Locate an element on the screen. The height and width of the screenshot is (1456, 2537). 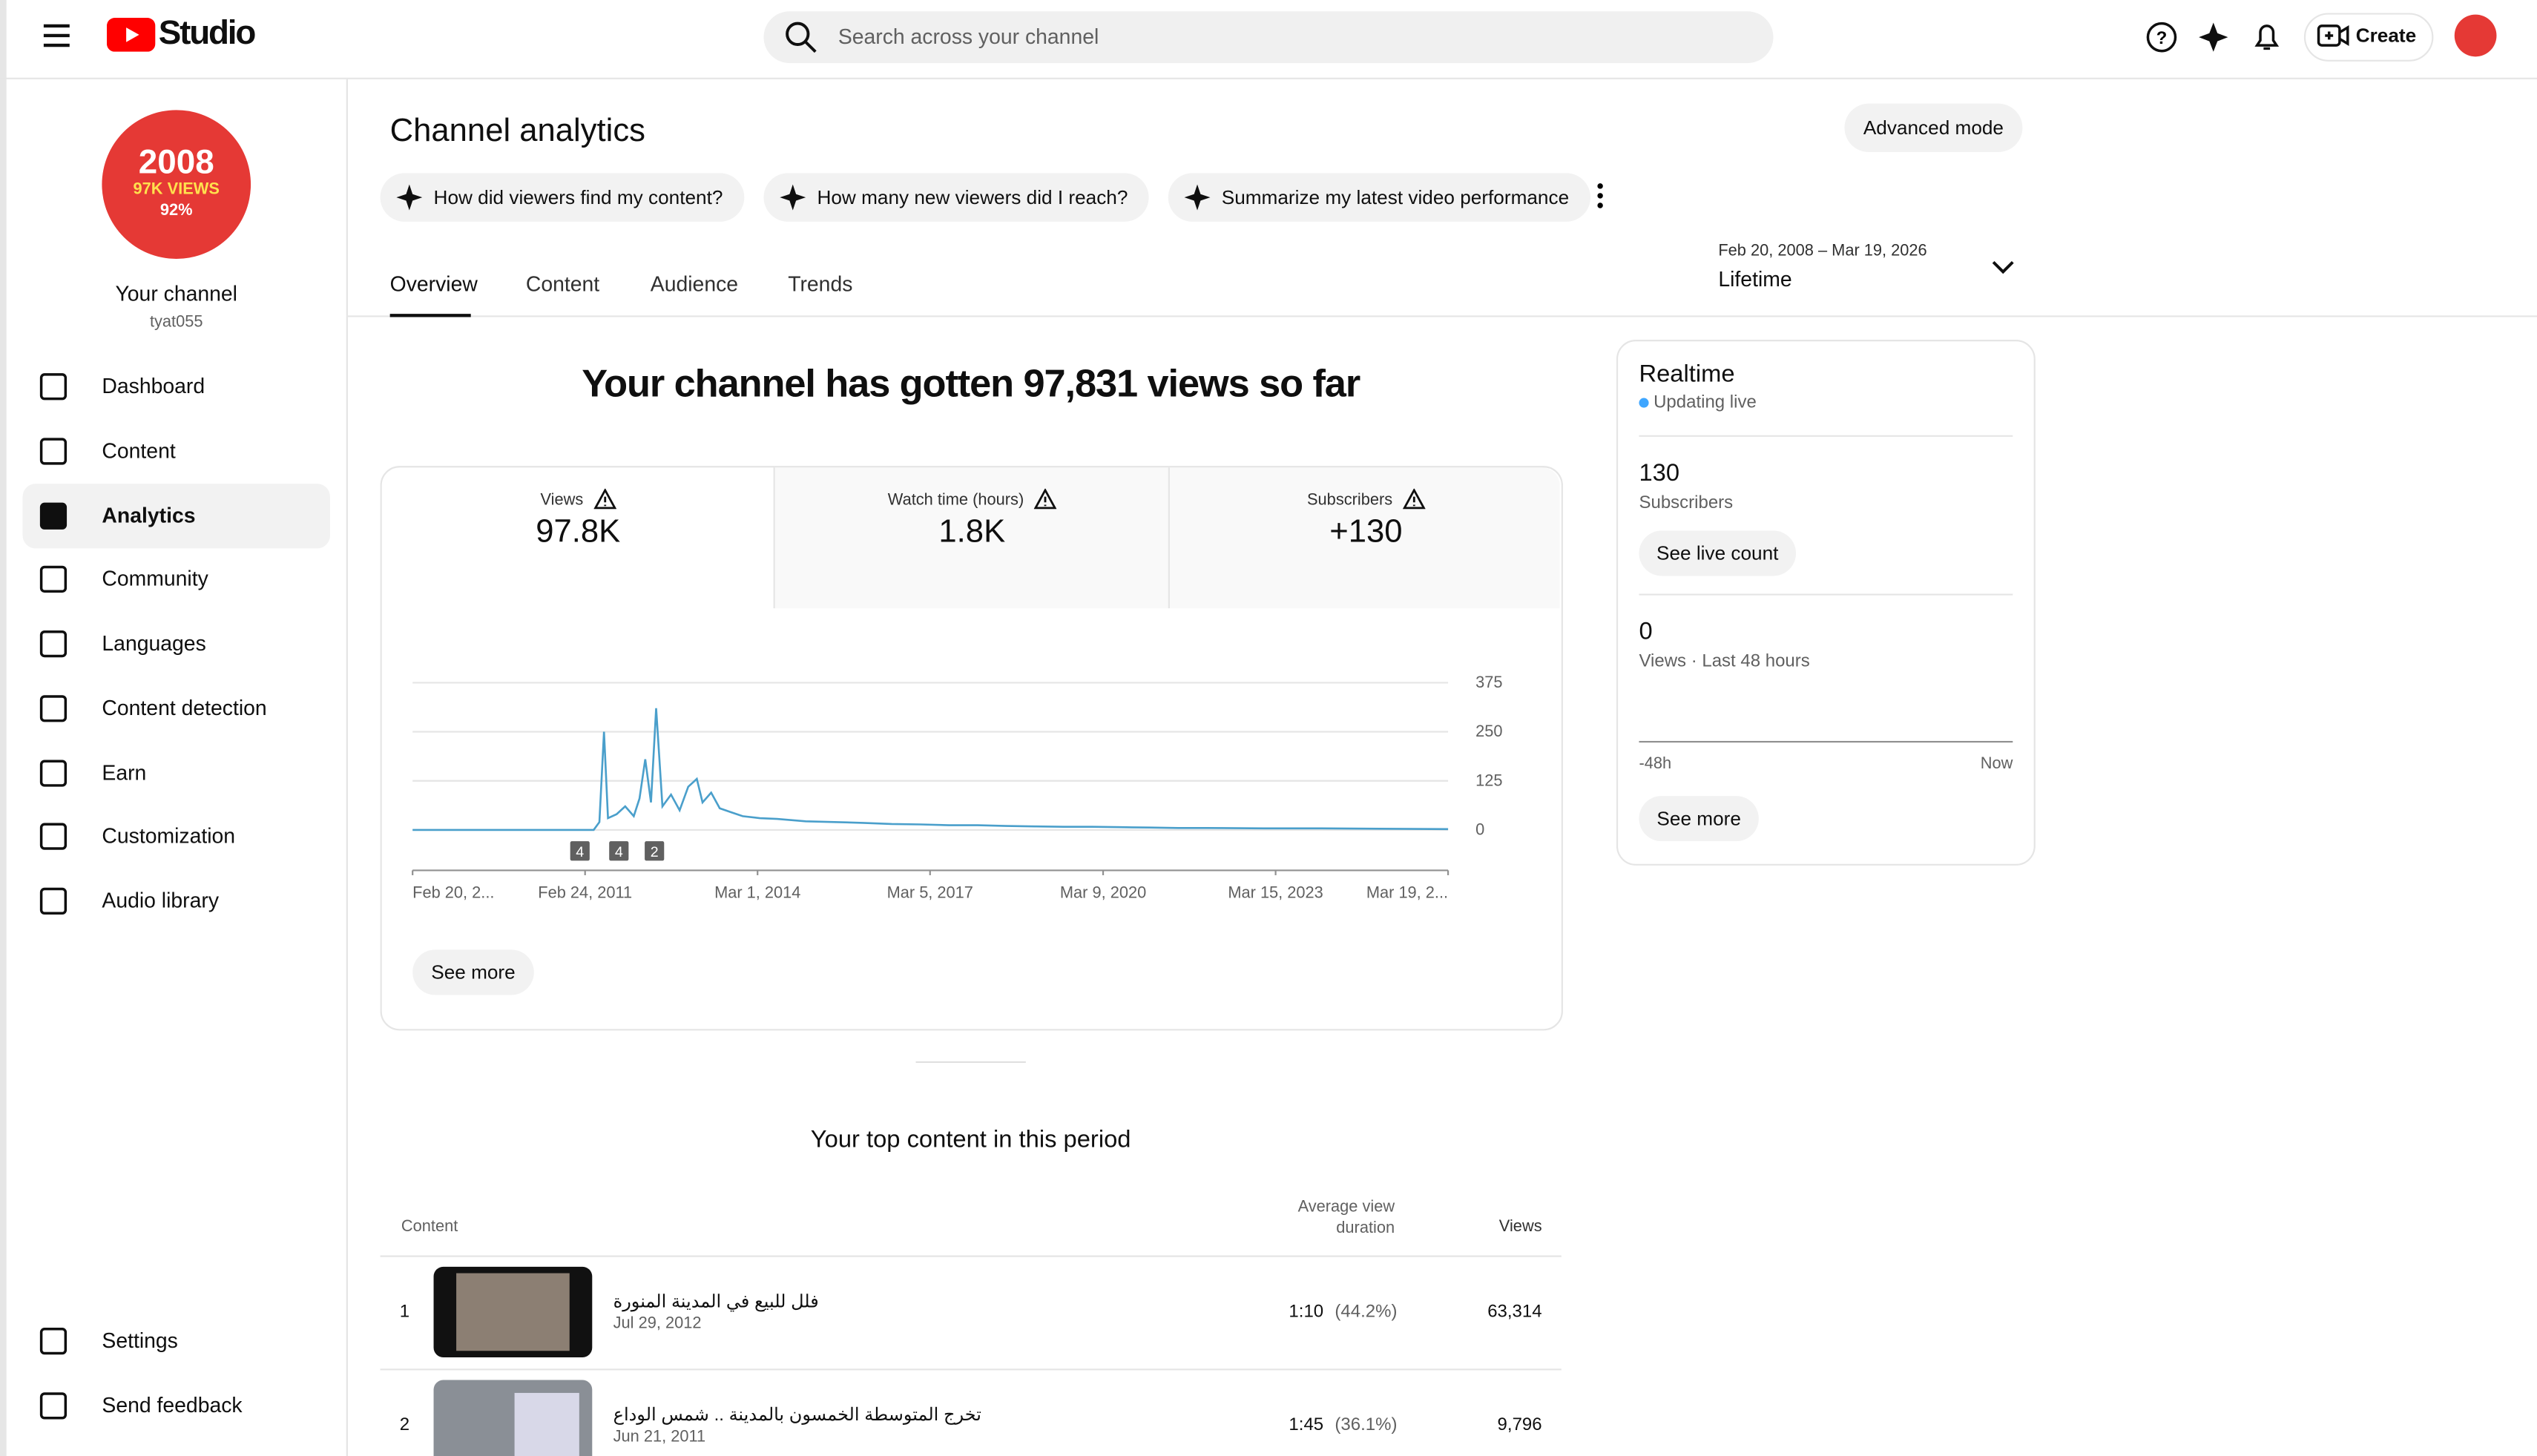
video-title: فلل للبيع في المدينة المنورة is located at coordinates (716, 1302).